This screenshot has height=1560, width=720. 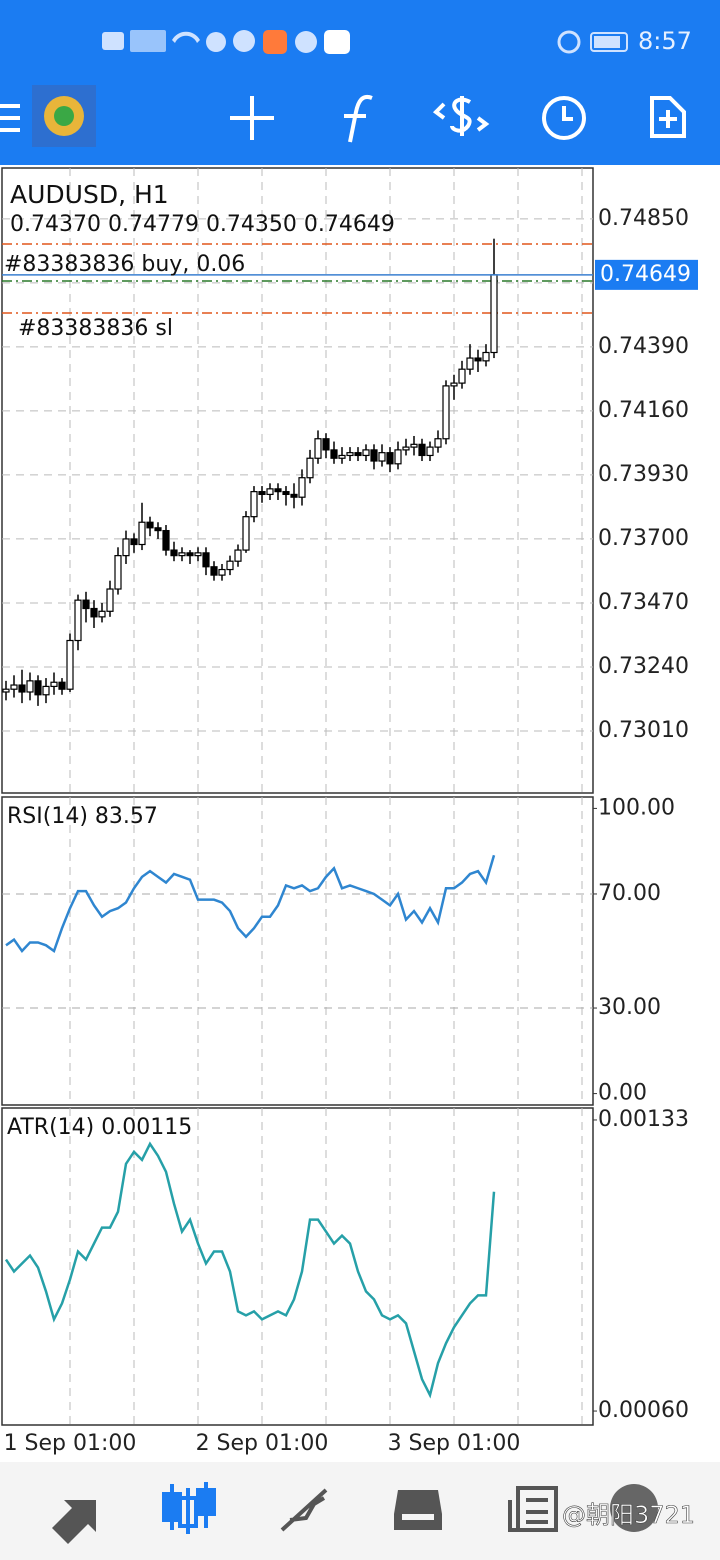 I want to click on bid-label-bg, so click(x=646, y=274).